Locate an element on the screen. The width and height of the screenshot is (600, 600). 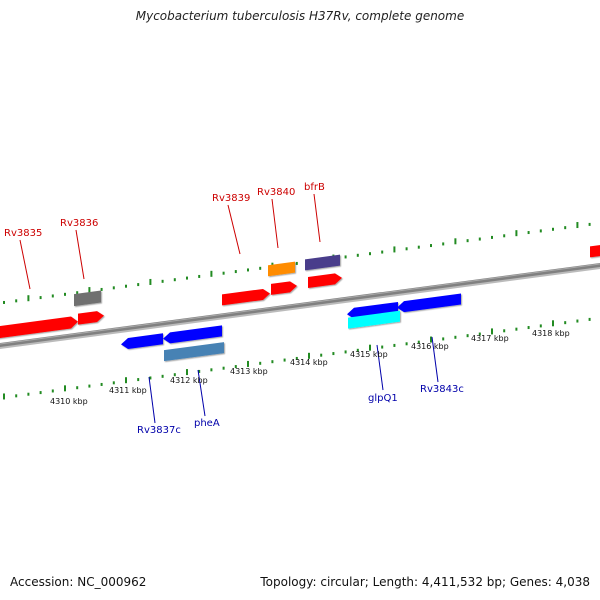
forward-gene-label: Rv3839 is located at coordinates (231, 198).